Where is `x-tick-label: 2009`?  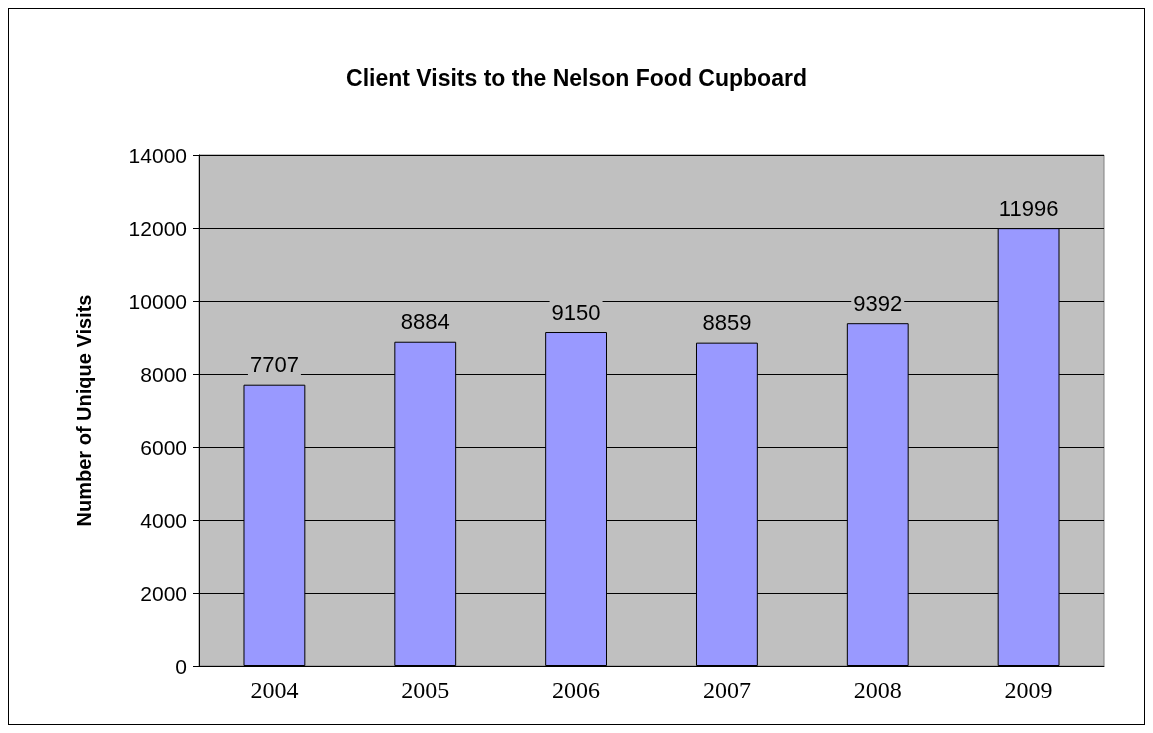
x-tick-label: 2009 is located at coordinates (1028, 690).